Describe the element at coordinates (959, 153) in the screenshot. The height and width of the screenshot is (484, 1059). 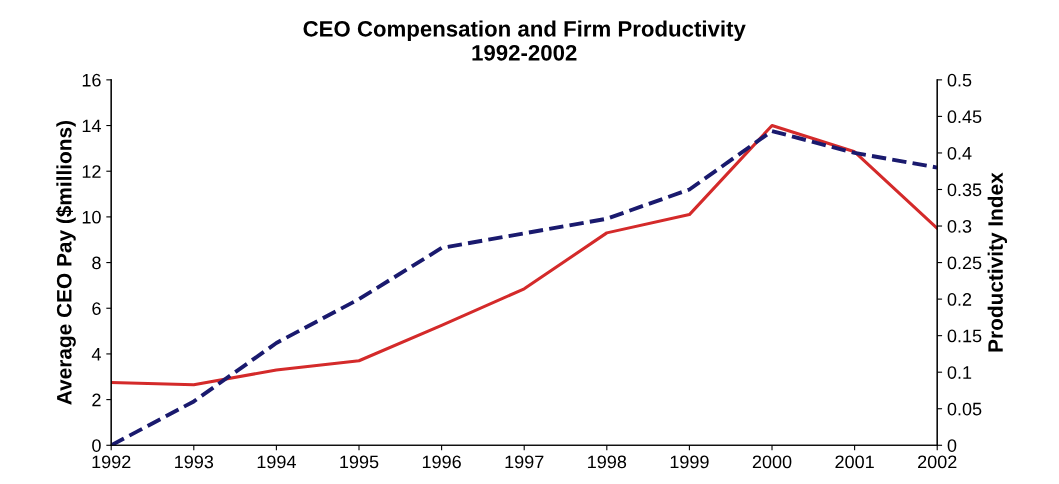
I see `y2-tick-label: 0.4` at that location.